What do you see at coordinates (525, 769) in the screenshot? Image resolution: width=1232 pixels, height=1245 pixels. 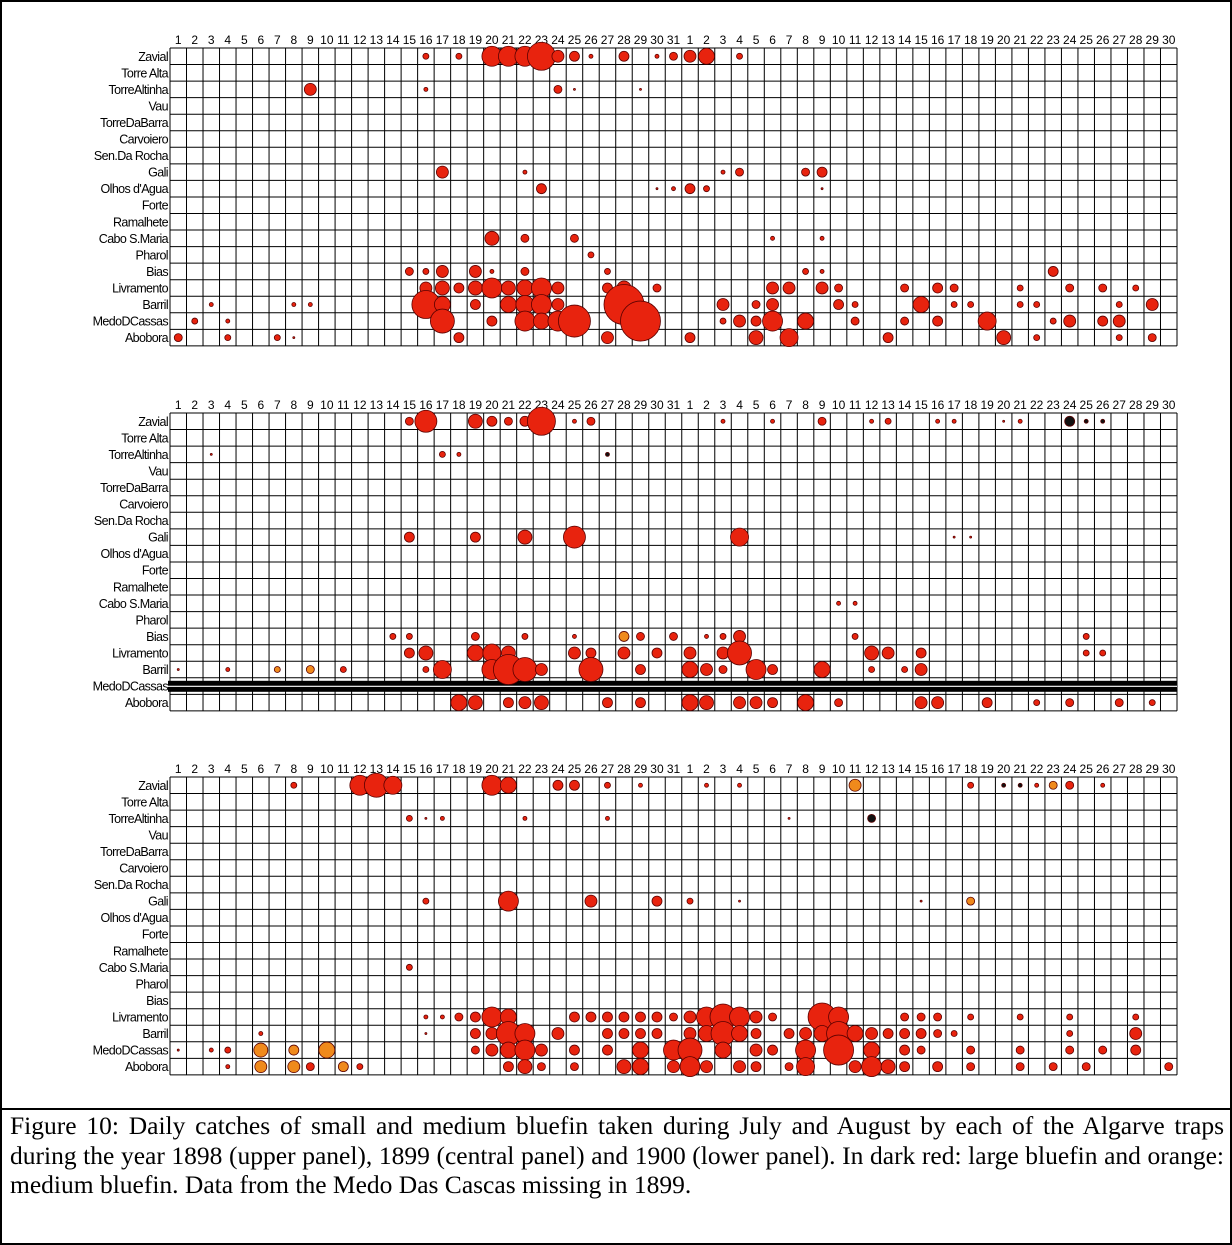 I see `day-label: 22` at bounding box center [525, 769].